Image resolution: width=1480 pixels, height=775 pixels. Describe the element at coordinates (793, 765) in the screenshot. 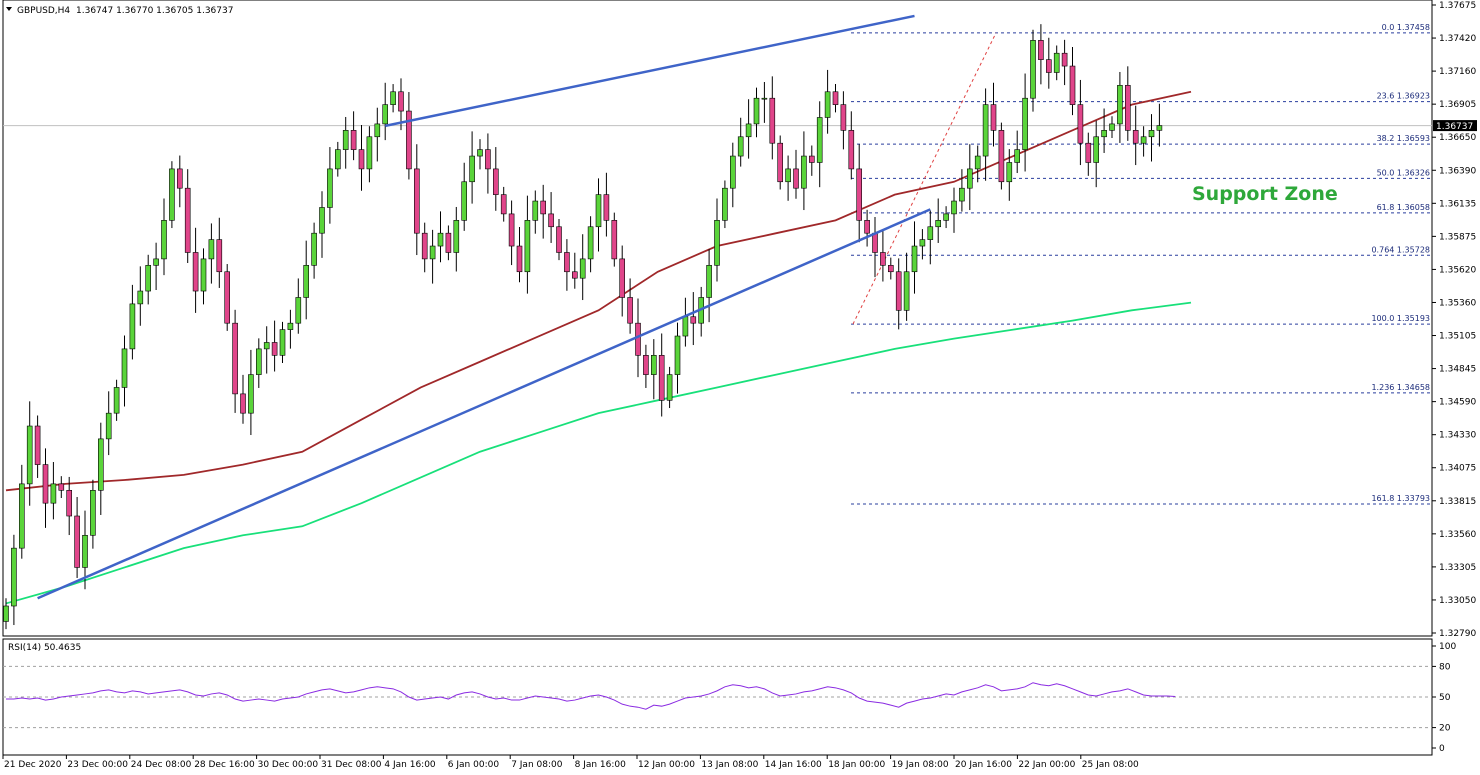

I see `time-tick-label: 14 Jan 16:00` at that location.